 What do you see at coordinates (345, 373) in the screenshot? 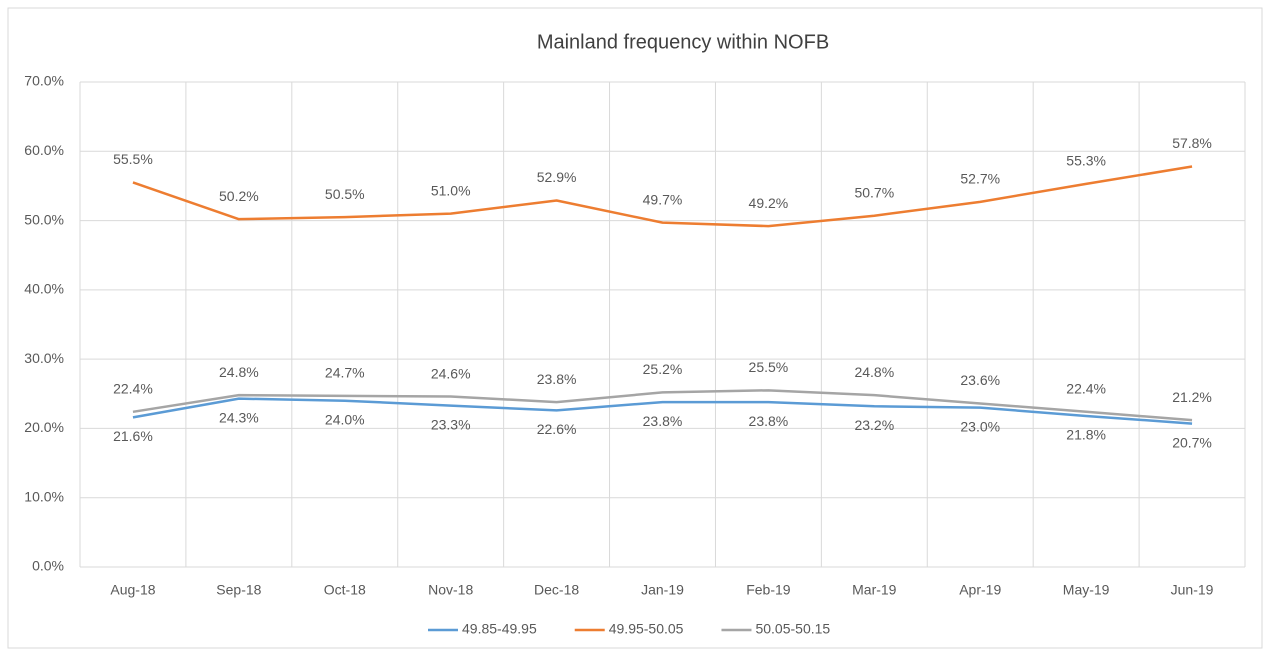
I see `data-label: 24.7%` at bounding box center [345, 373].